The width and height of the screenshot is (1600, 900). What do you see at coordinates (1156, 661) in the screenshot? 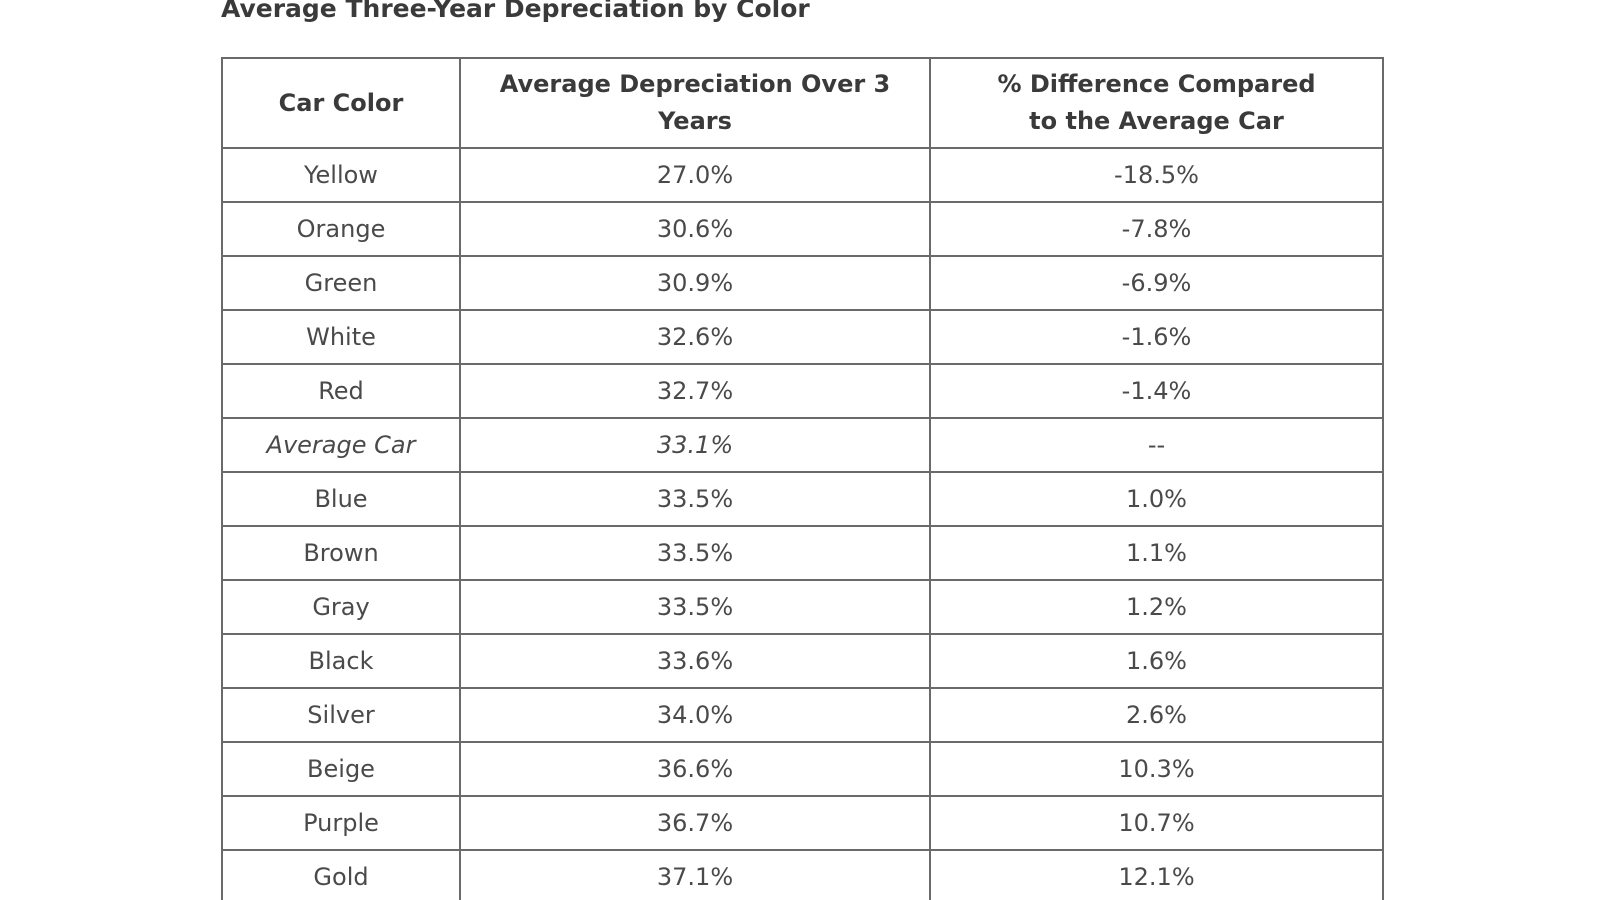
I see `cell-difference: 1.6%` at bounding box center [1156, 661].